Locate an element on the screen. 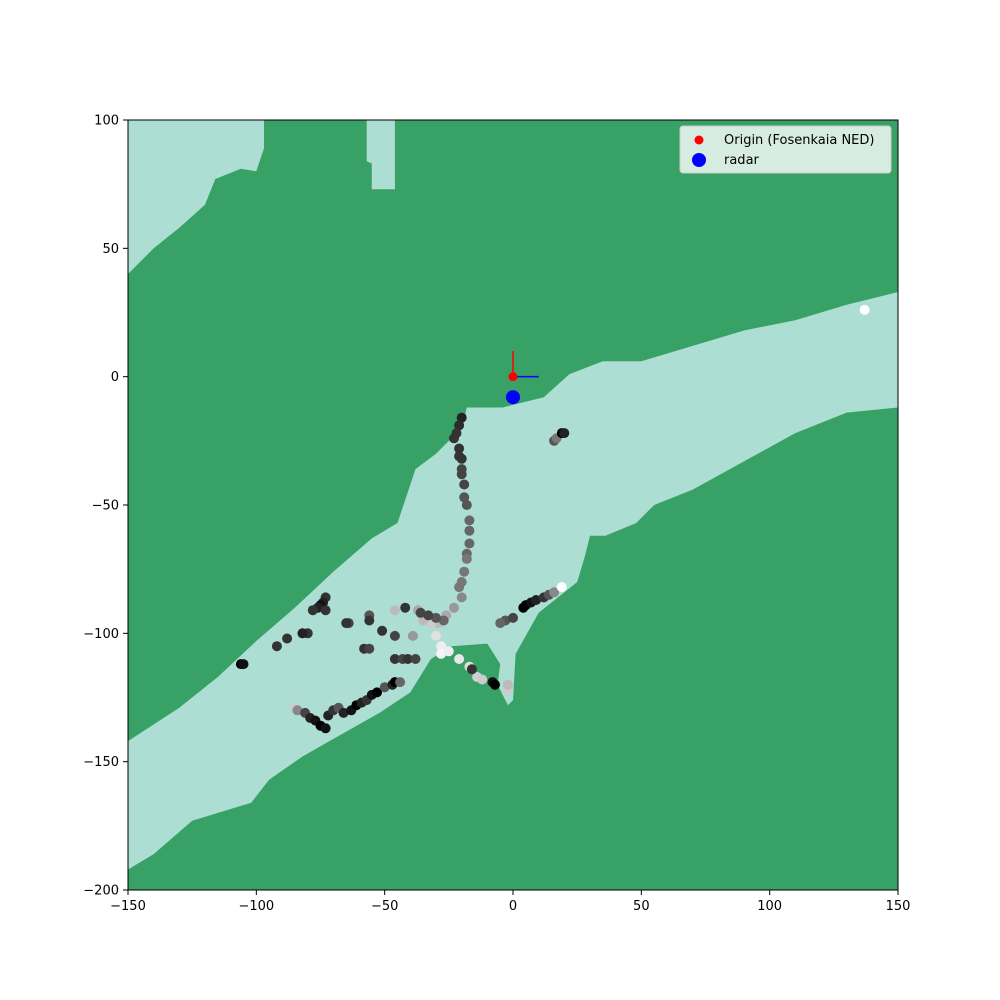  x-tick-label: 150 is located at coordinates (898, 906).